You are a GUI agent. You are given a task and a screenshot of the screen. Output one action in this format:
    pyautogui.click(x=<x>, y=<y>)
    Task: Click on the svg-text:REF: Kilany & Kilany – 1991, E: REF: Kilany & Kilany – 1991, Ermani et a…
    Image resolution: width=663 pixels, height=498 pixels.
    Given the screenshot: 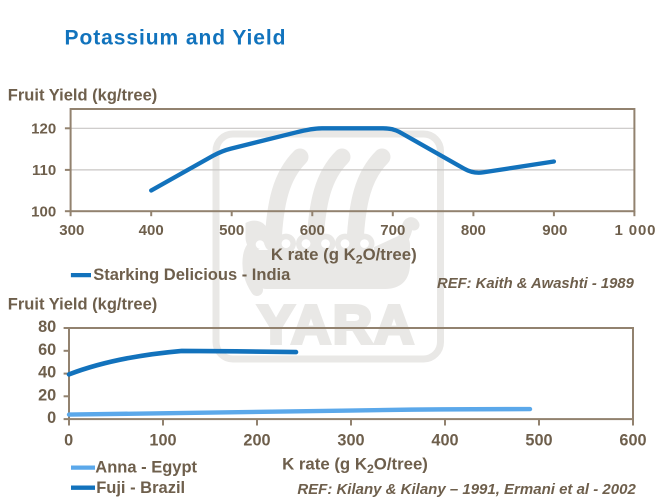 What is the action you would take?
    pyautogui.click(x=466, y=489)
    